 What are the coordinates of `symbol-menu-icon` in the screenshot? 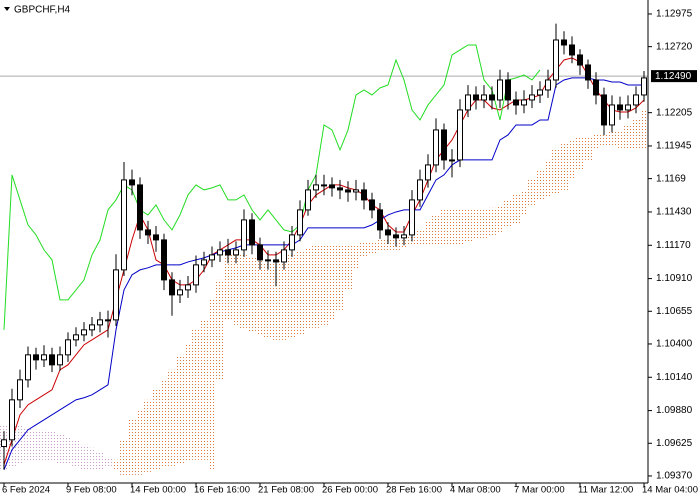 It's located at (7, 9).